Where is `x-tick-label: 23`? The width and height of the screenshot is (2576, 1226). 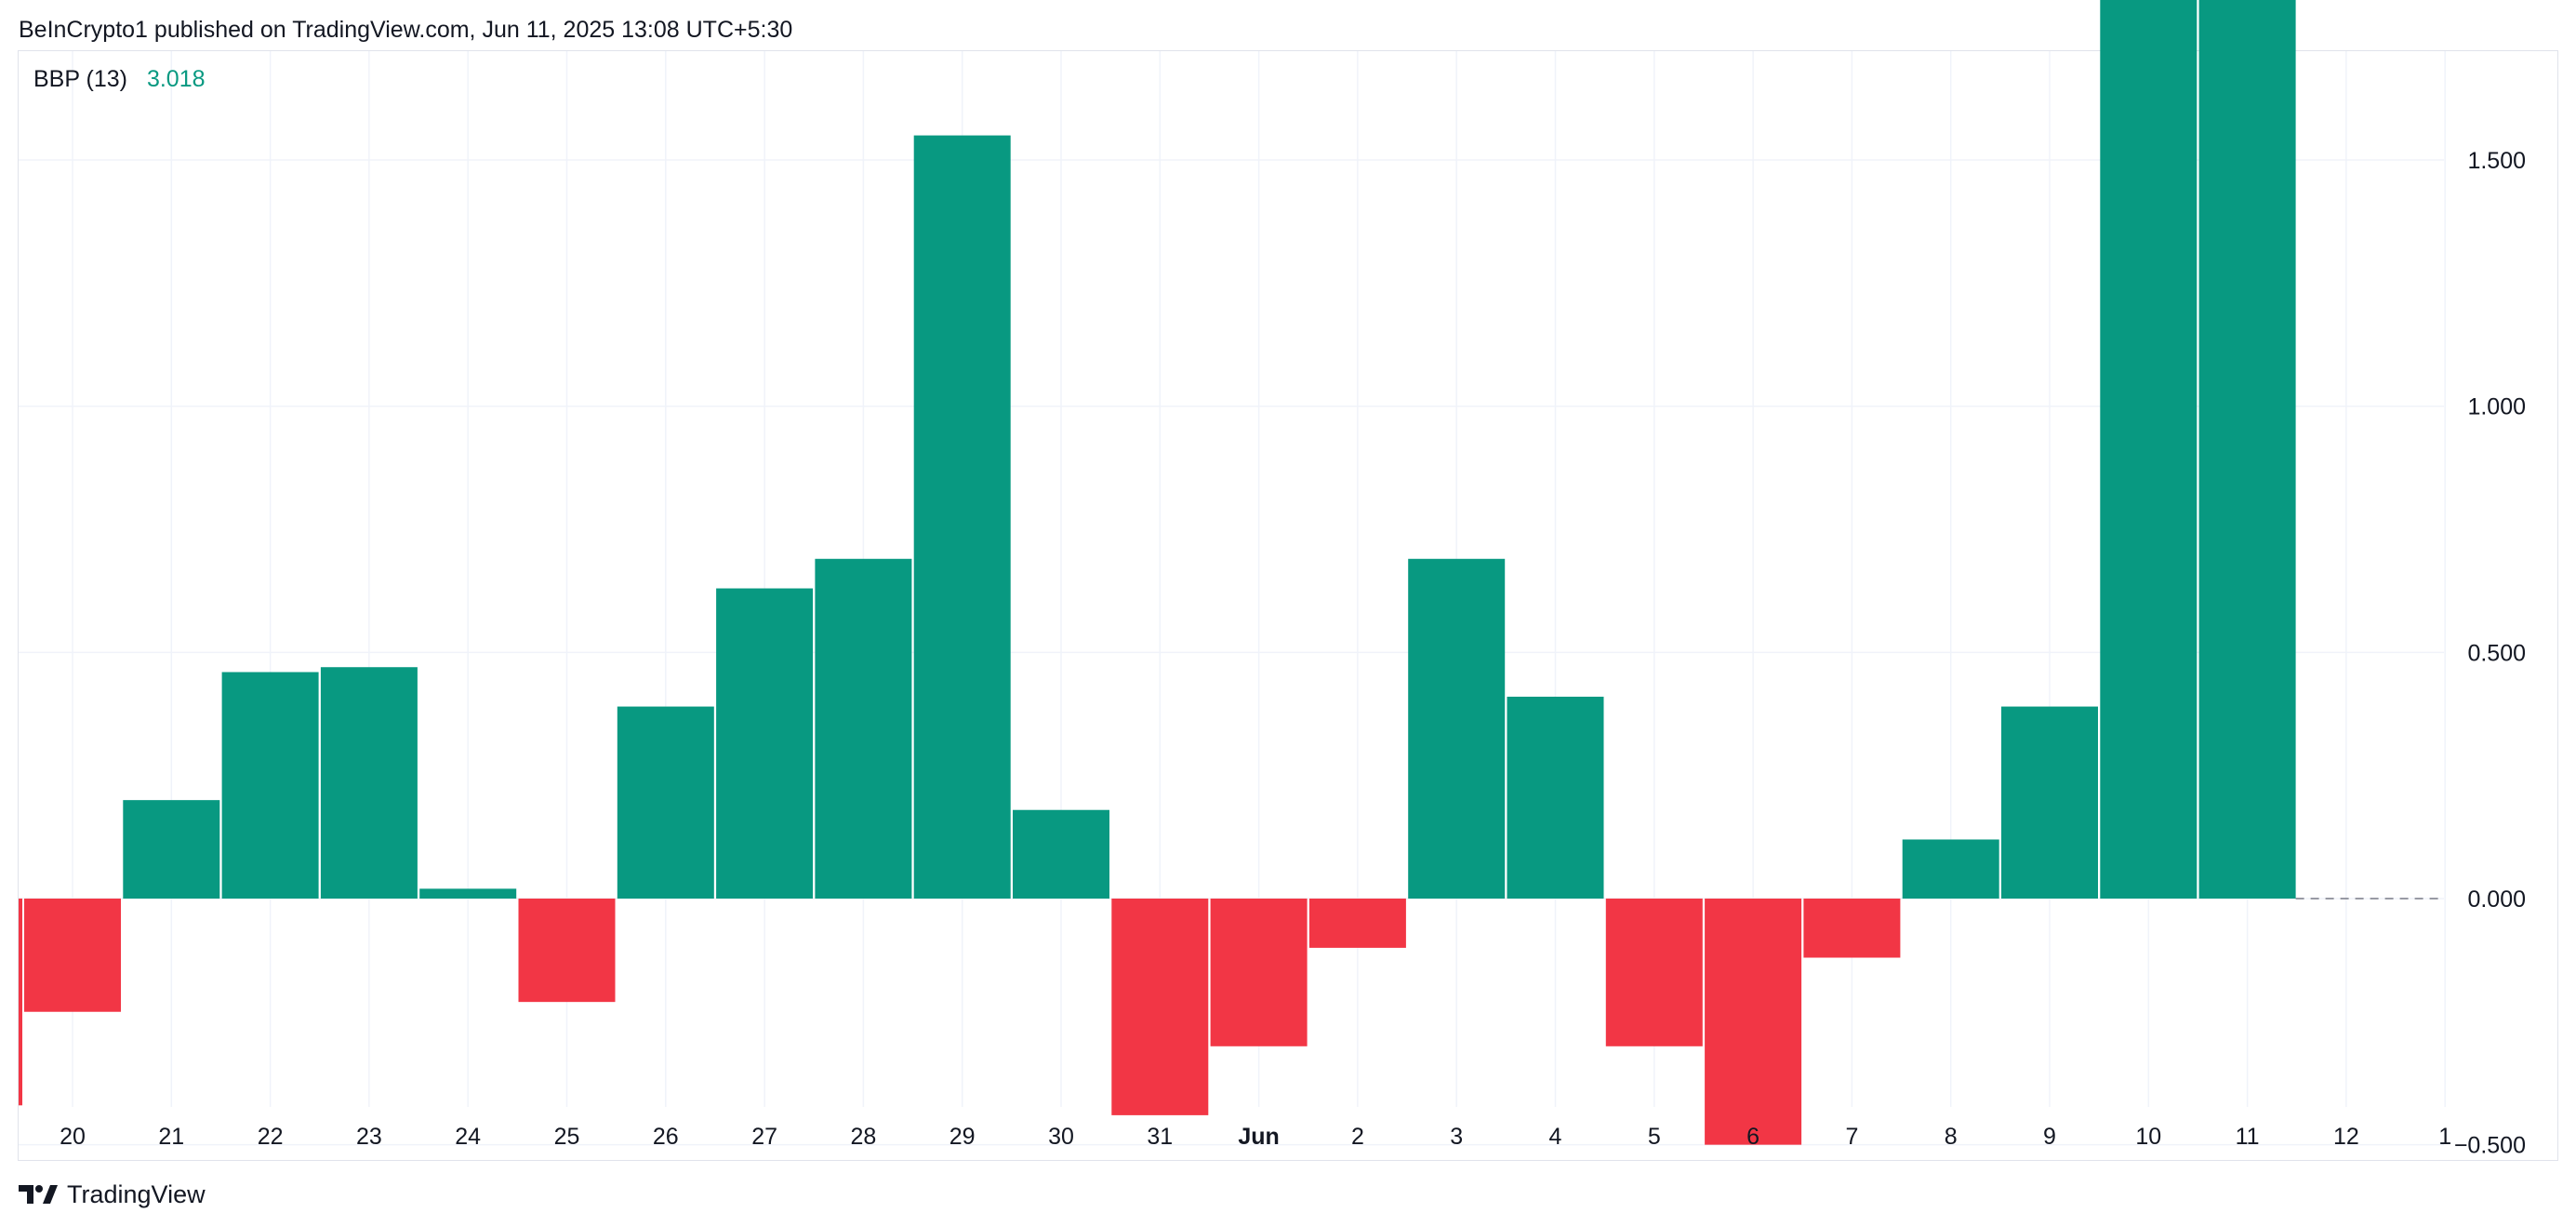
x-tick-label: 23 is located at coordinates (369, 1137).